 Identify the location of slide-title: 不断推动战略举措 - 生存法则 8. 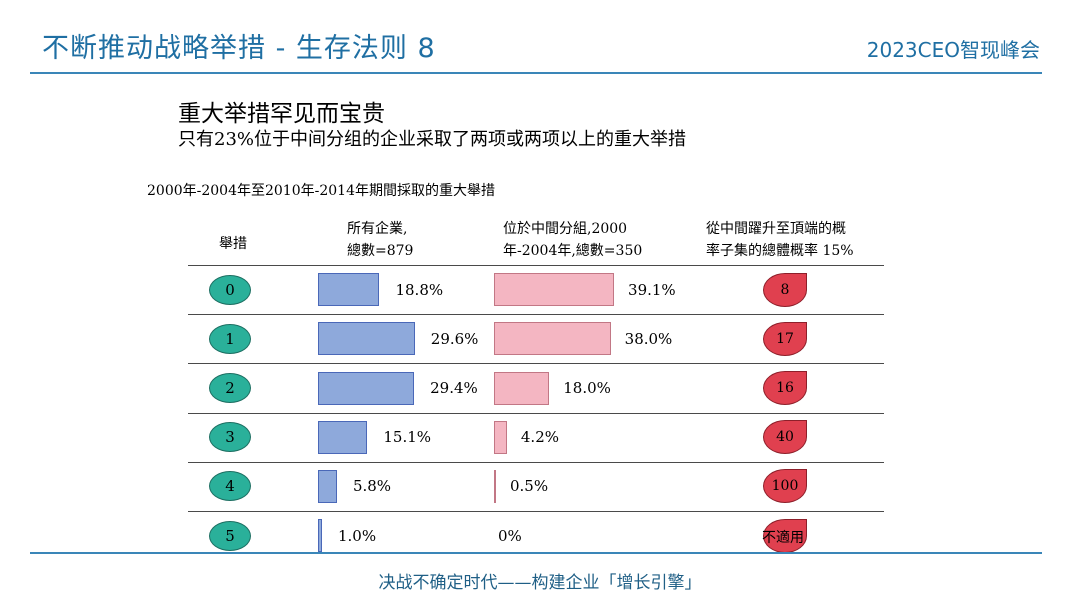
(239, 48).